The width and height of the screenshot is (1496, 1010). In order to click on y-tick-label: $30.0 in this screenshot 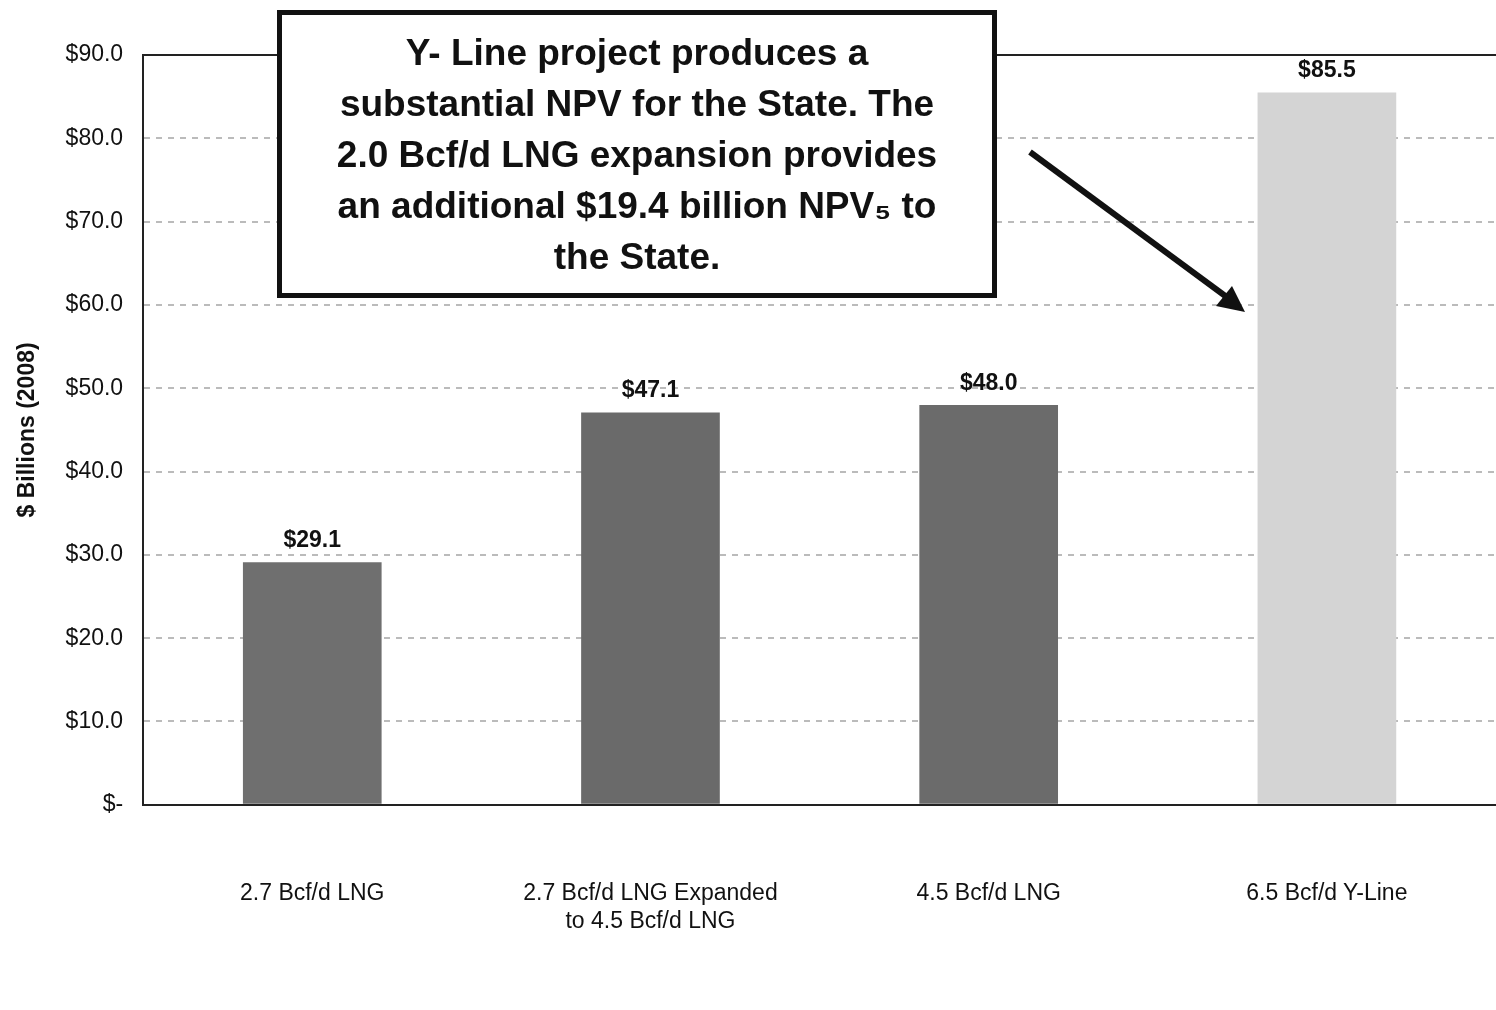, I will do `click(94, 553)`.